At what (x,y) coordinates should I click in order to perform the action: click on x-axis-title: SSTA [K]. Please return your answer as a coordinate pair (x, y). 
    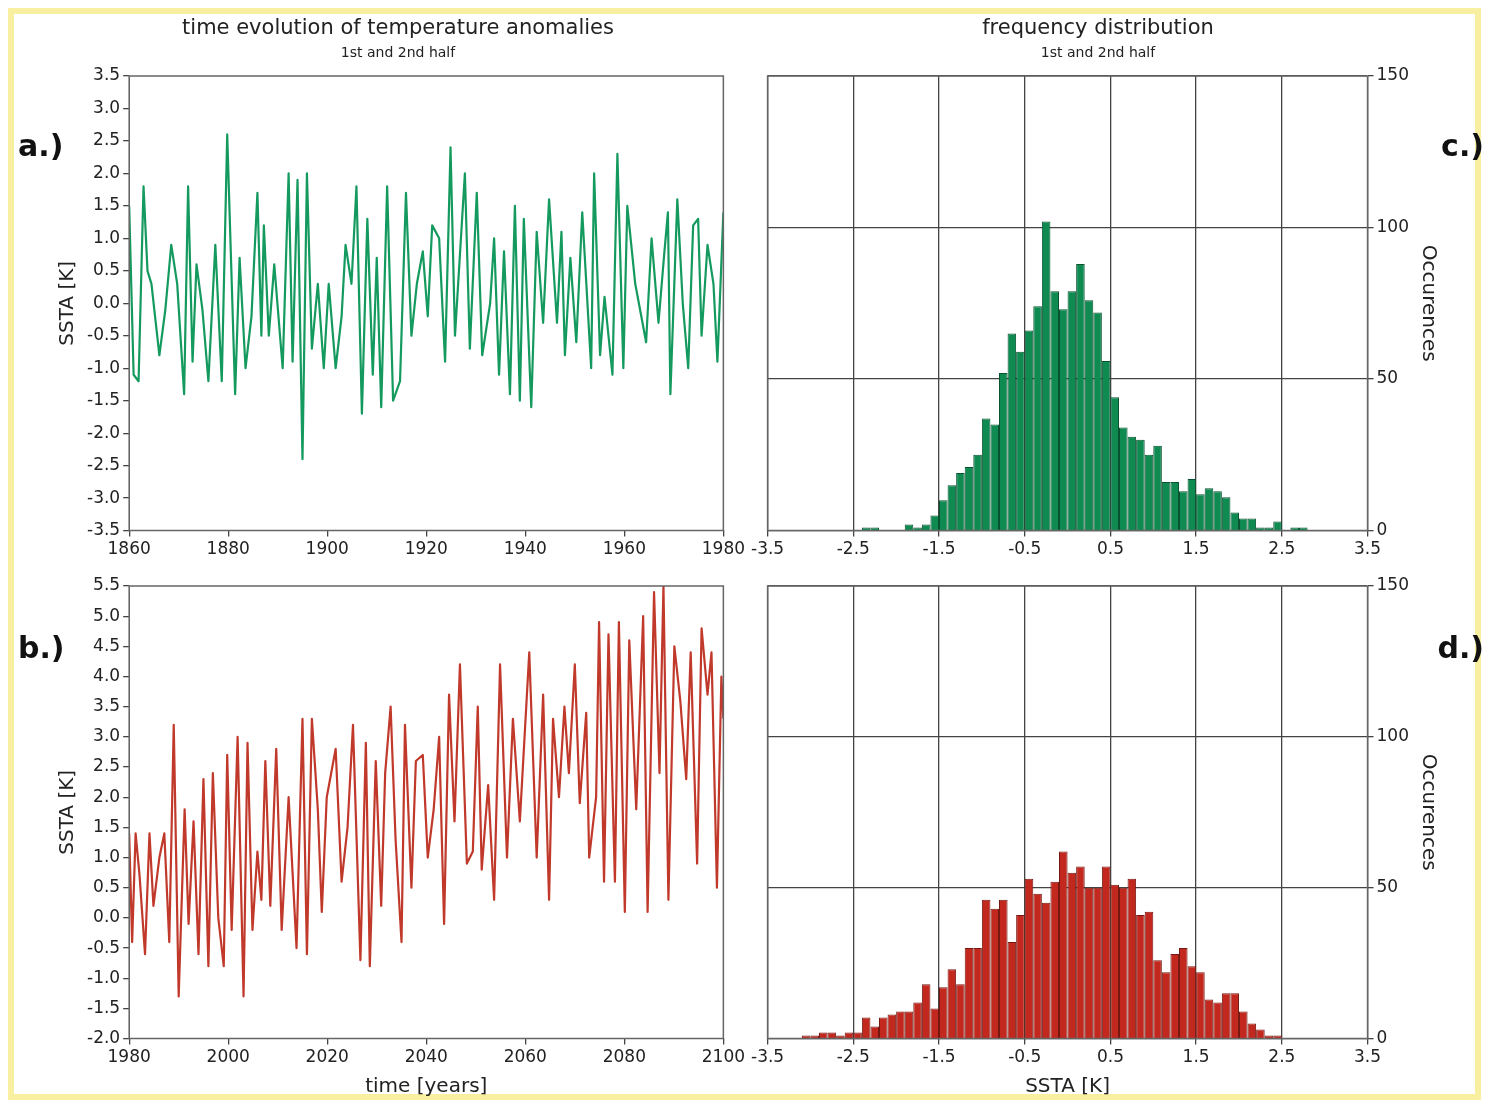
    Looking at the image, I should click on (1067, 1085).